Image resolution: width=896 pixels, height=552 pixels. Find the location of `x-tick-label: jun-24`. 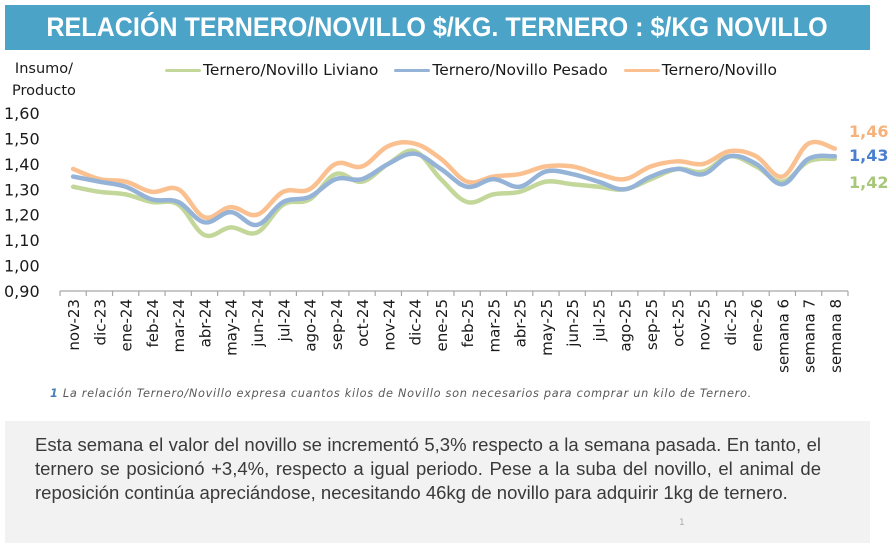

x-tick-label: jun-24 is located at coordinates (258, 323).